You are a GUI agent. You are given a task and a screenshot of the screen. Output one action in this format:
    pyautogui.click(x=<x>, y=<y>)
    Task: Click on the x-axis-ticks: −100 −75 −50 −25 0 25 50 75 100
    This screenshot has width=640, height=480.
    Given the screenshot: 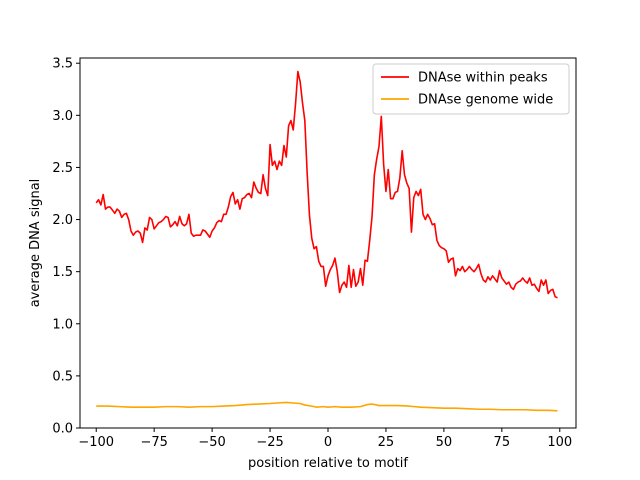 What is the action you would take?
    pyautogui.click(x=325, y=439)
    